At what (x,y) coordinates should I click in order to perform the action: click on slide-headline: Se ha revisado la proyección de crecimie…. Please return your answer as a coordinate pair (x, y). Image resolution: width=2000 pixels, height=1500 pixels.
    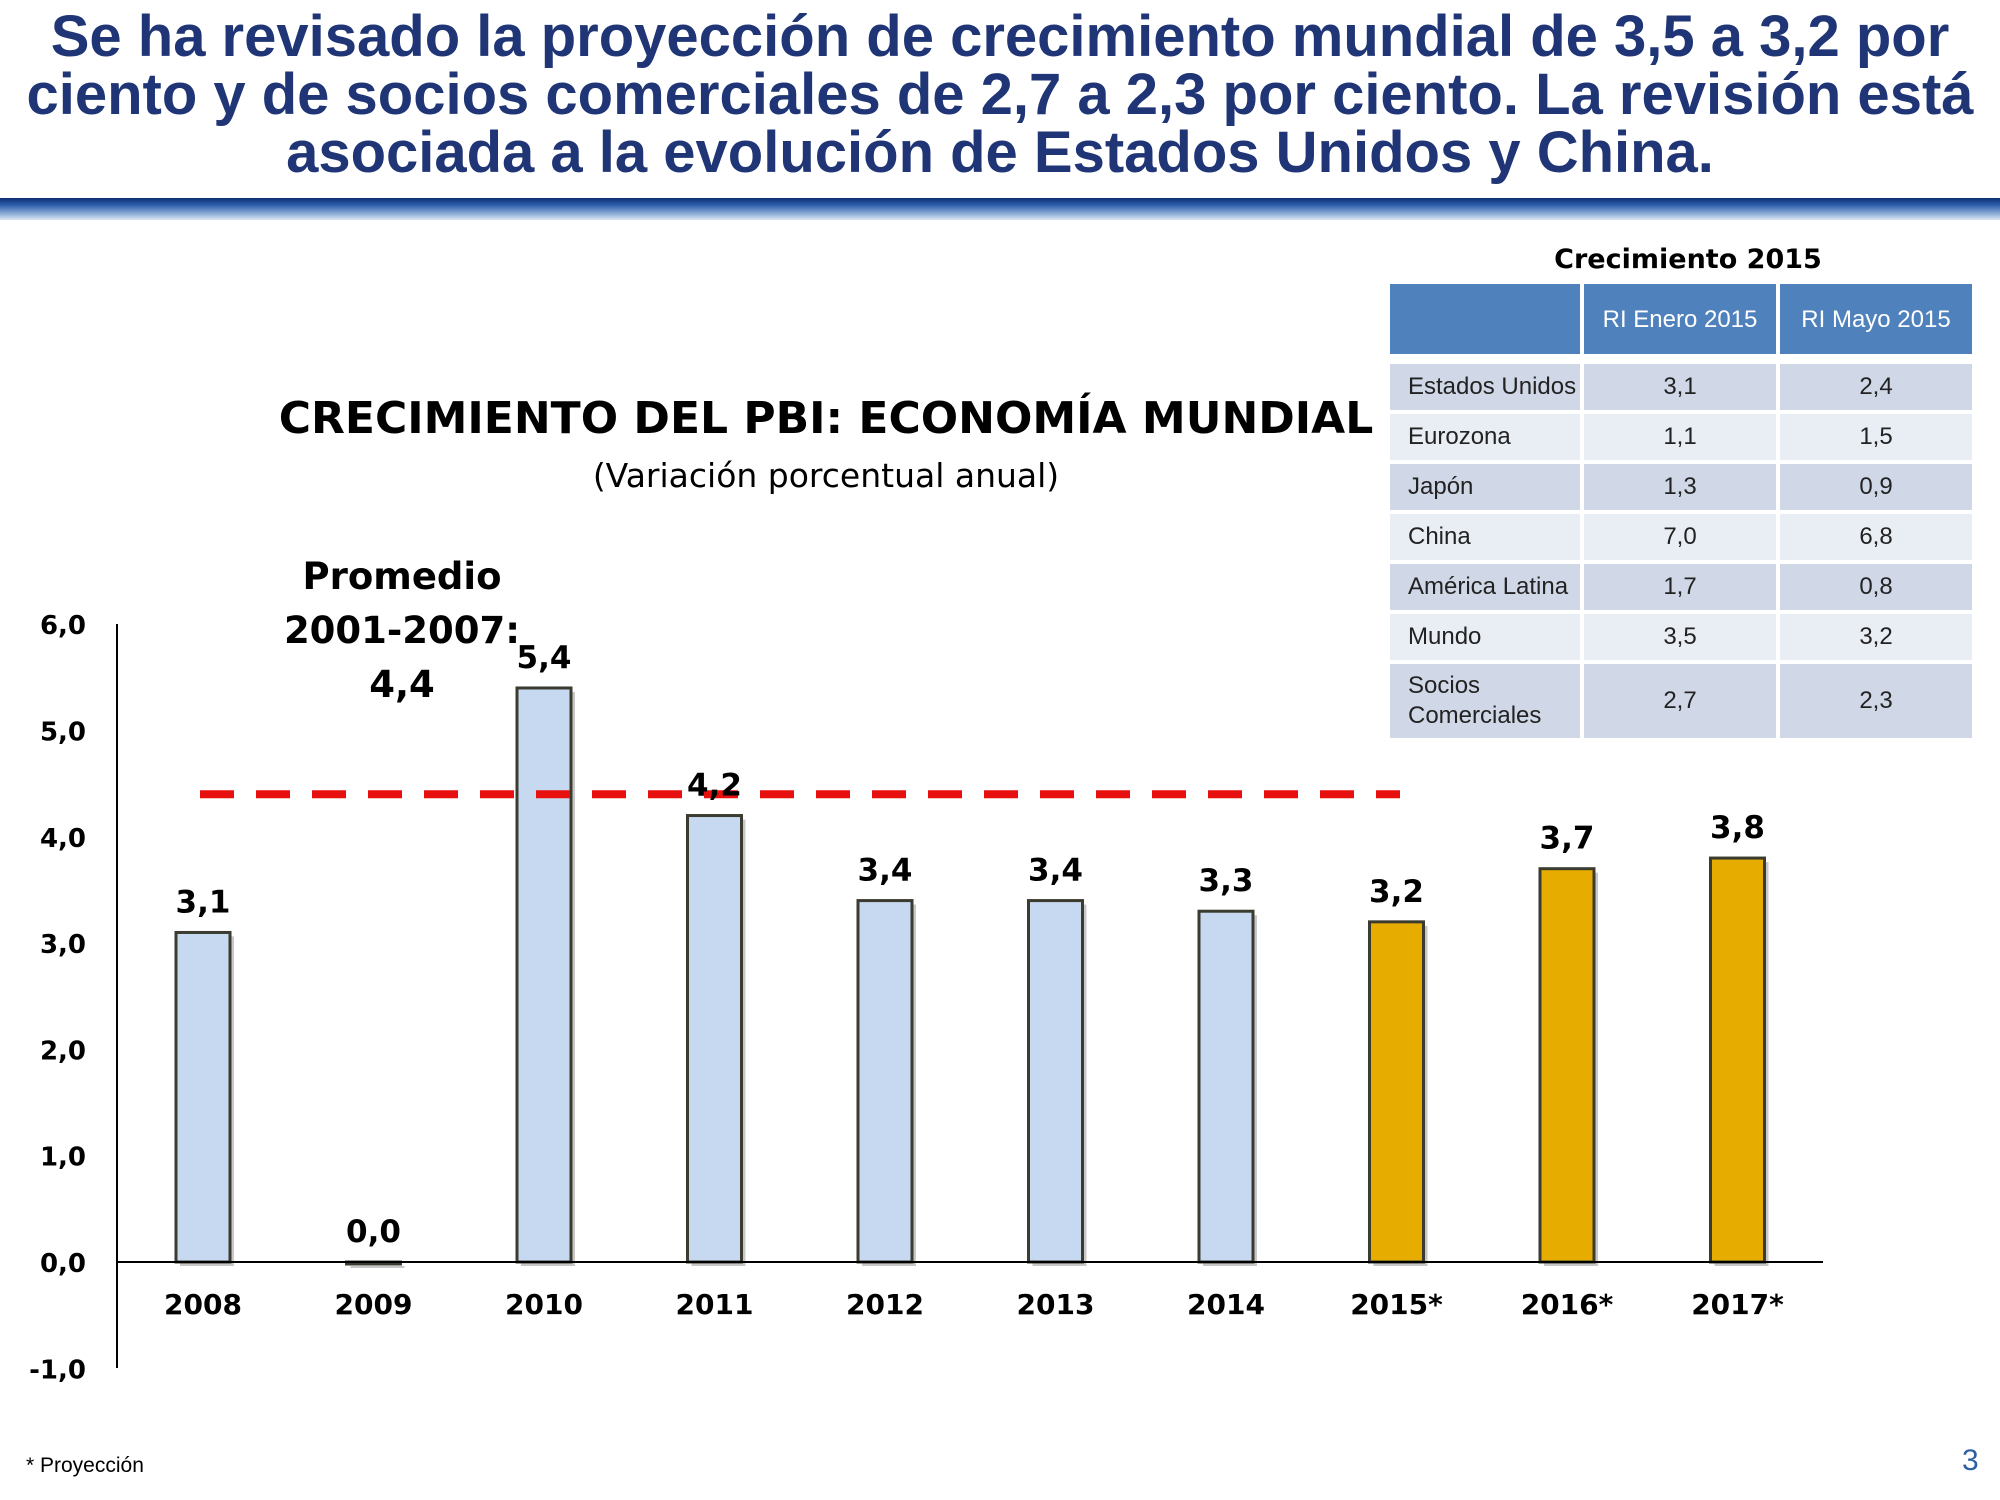
    Looking at the image, I should click on (1000, 94).